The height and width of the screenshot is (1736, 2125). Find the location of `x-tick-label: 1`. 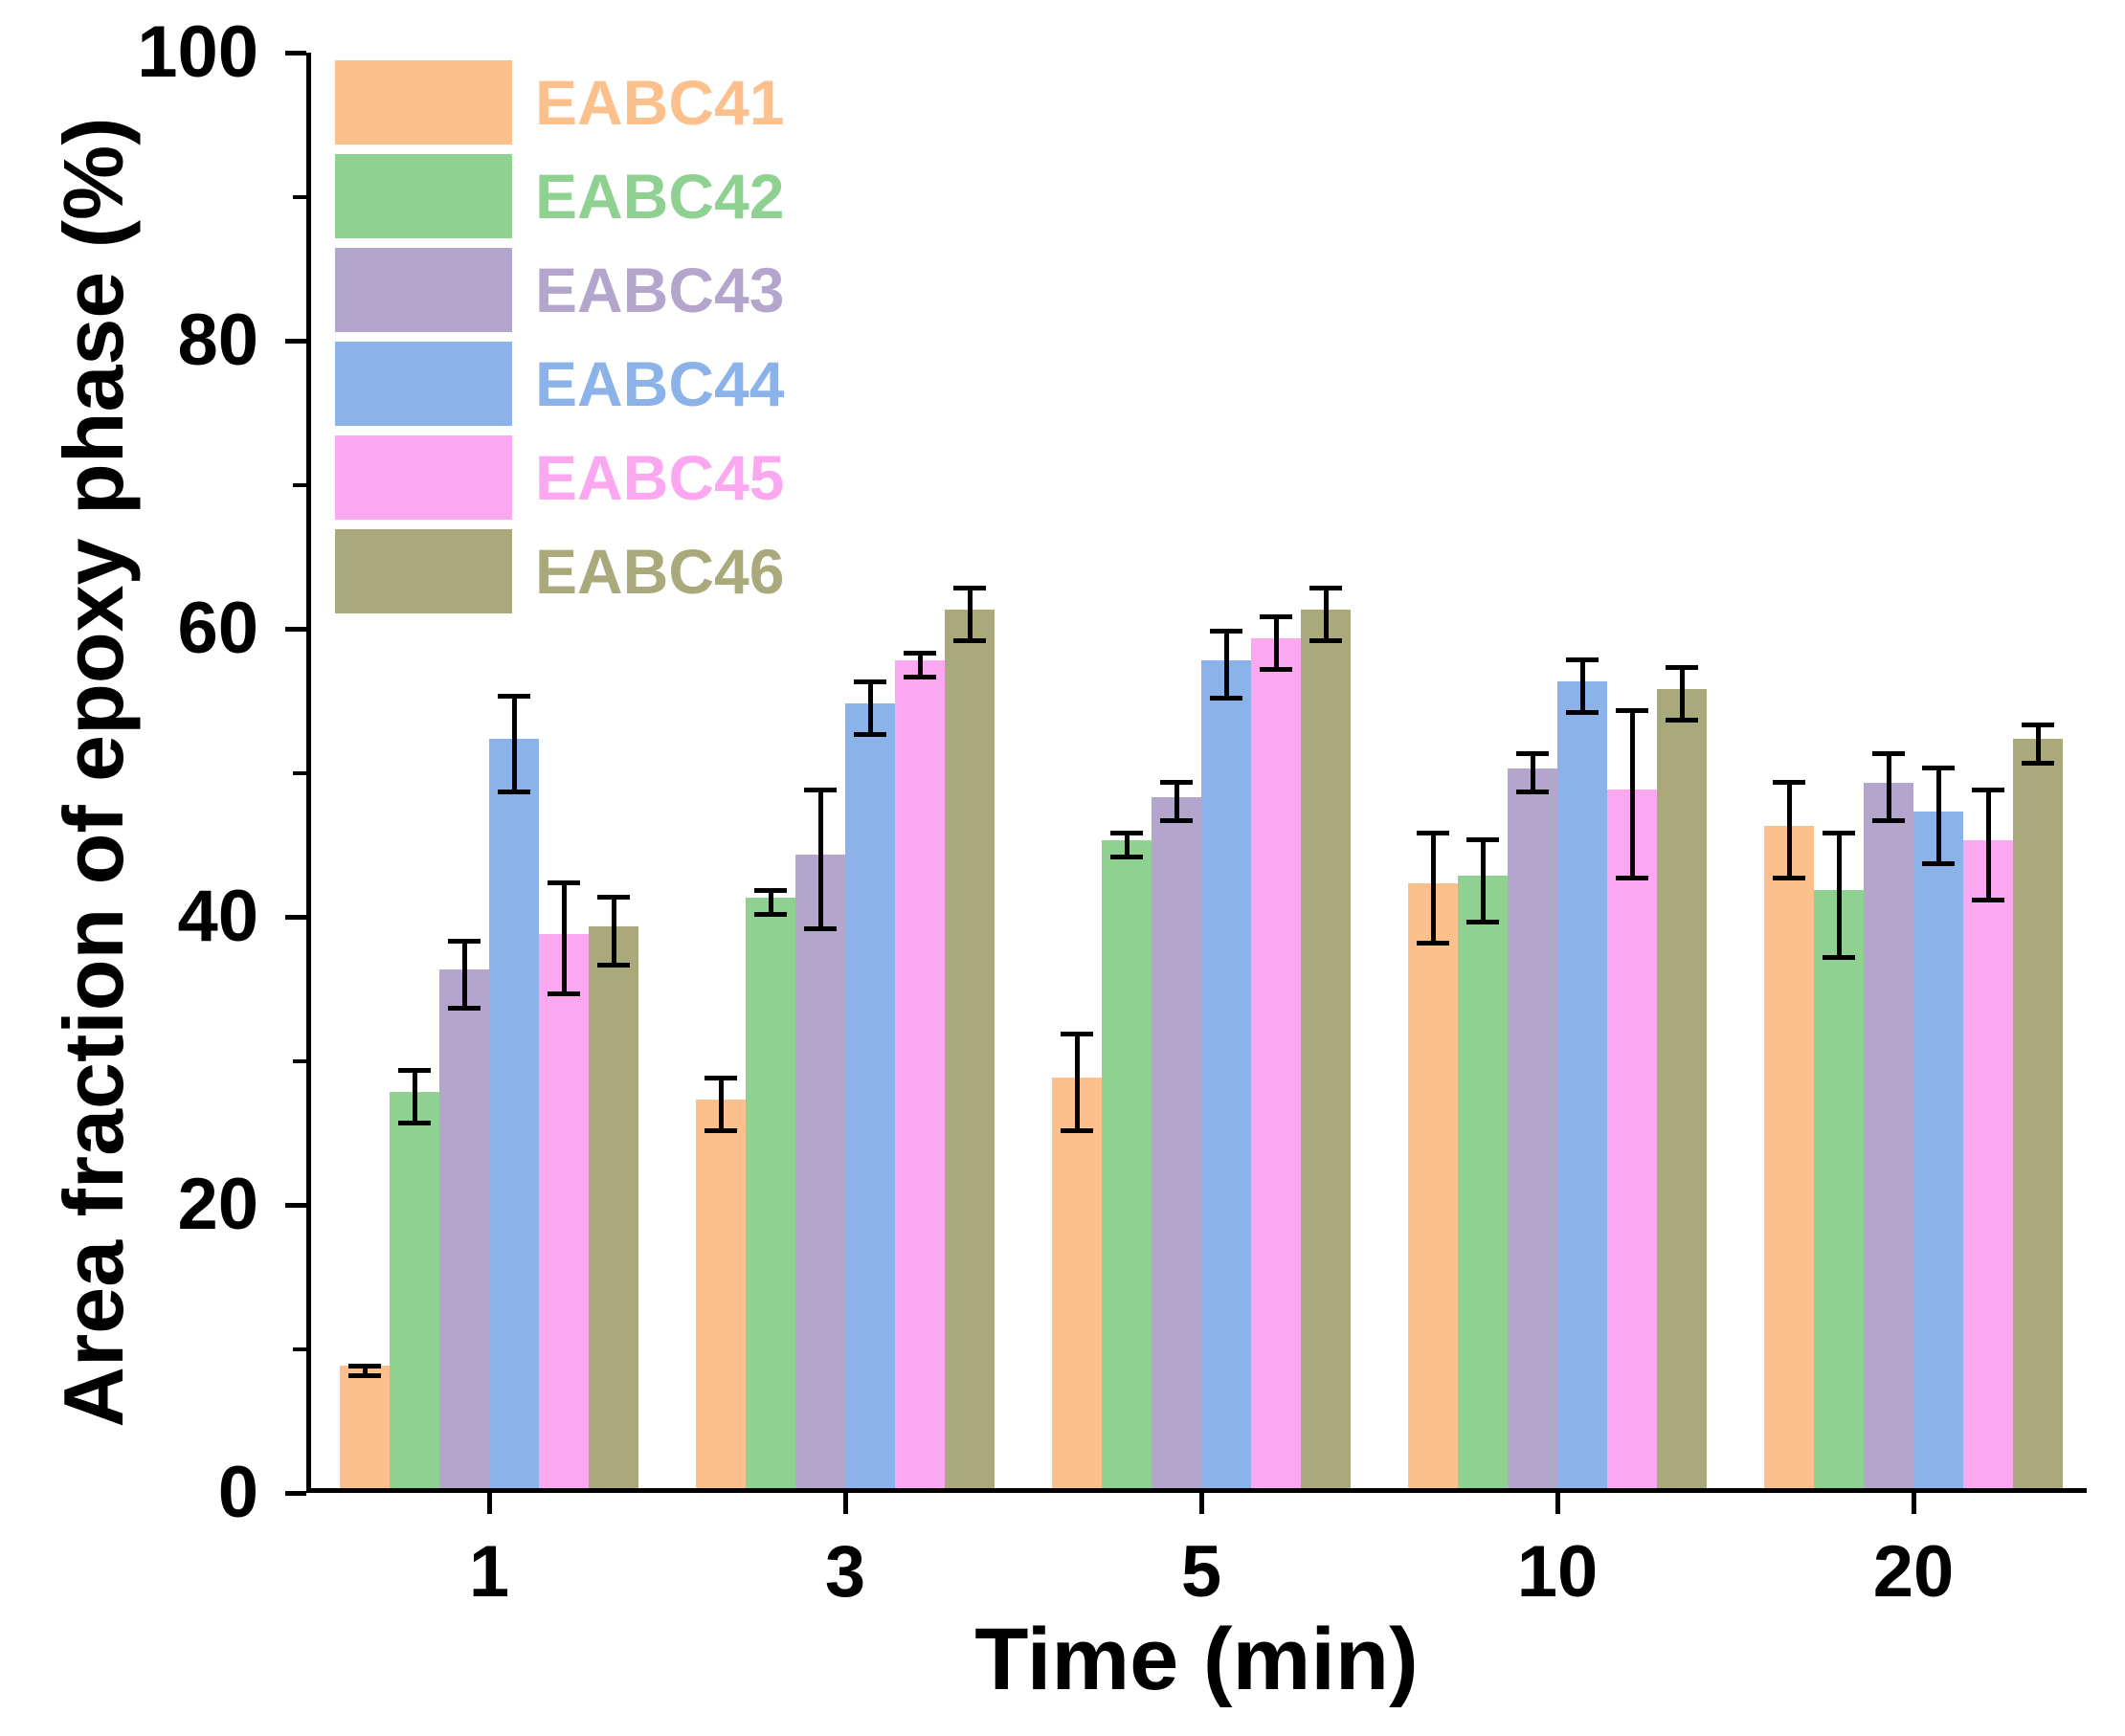

x-tick-label: 1 is located at coordinates (489, 1572).